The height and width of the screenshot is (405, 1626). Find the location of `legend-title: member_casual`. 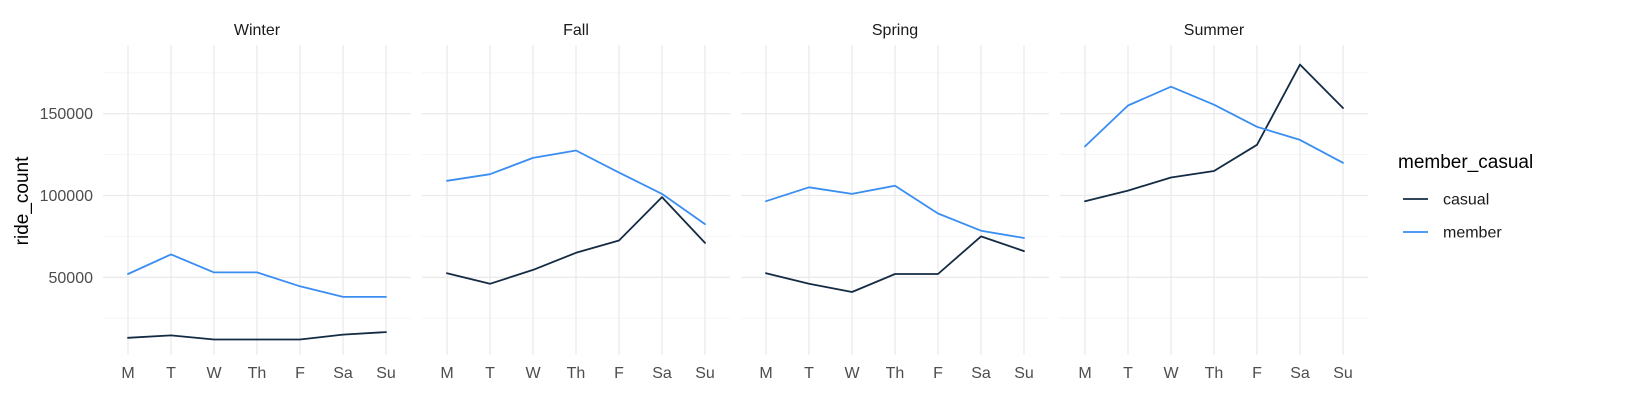

legend-title: member_casual is located at coordinates (1465, 162).